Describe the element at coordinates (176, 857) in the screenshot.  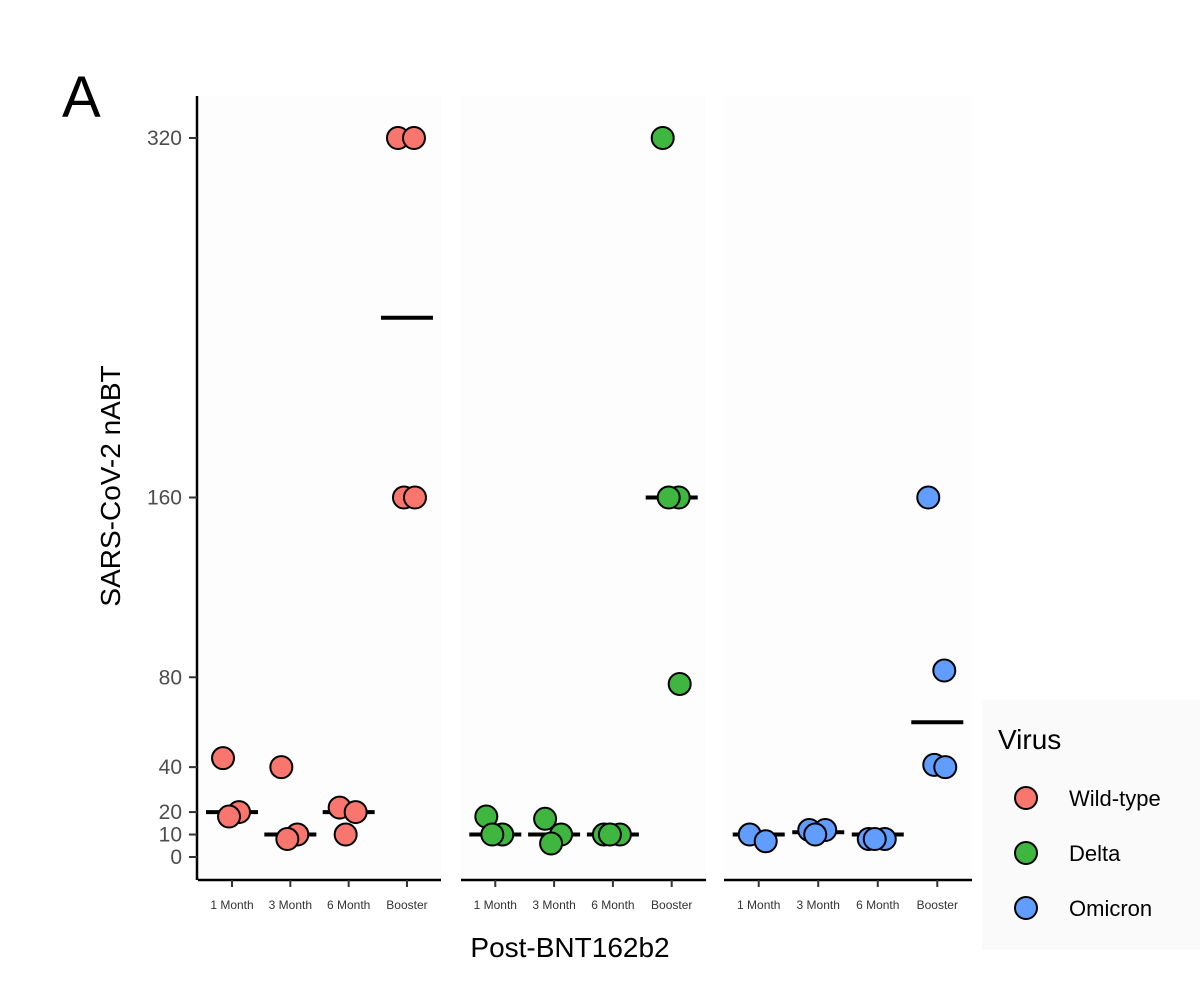
I see `y-tick-label: 0` at that location.